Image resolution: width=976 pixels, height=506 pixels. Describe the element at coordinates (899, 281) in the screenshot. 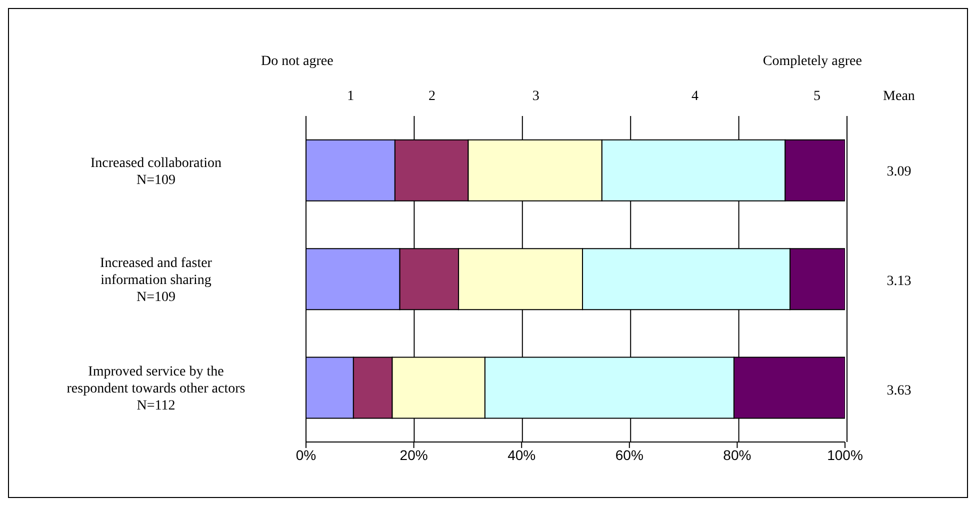

I see `text: 3.13` at that location.